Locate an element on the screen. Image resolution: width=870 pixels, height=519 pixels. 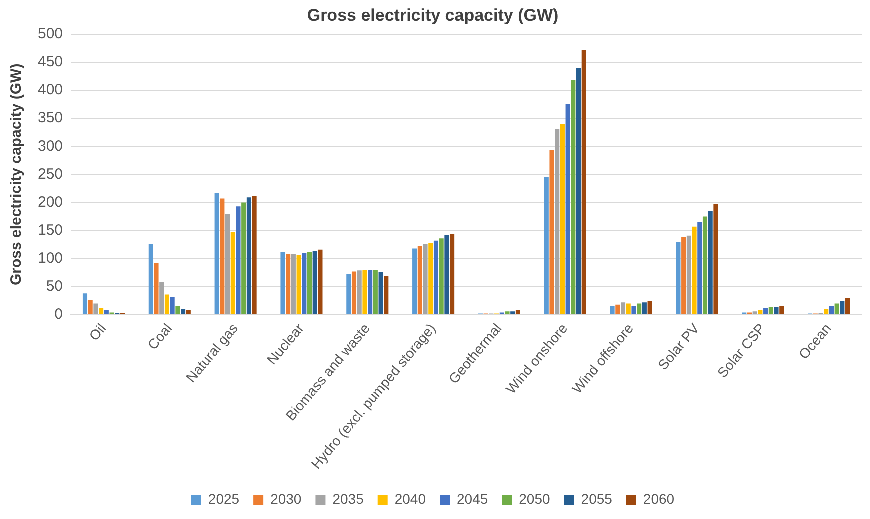
chart-title: Gross electricity capacity (GW) is located at coordinates (433, 15).